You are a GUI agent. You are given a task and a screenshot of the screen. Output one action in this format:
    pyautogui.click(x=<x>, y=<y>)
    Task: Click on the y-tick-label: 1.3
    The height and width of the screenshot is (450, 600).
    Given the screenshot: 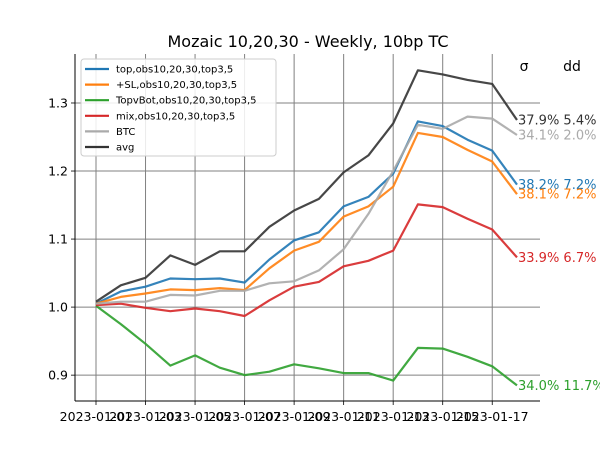 What is the action you would take?
    pyautogui.click(x=58, y=102)
    